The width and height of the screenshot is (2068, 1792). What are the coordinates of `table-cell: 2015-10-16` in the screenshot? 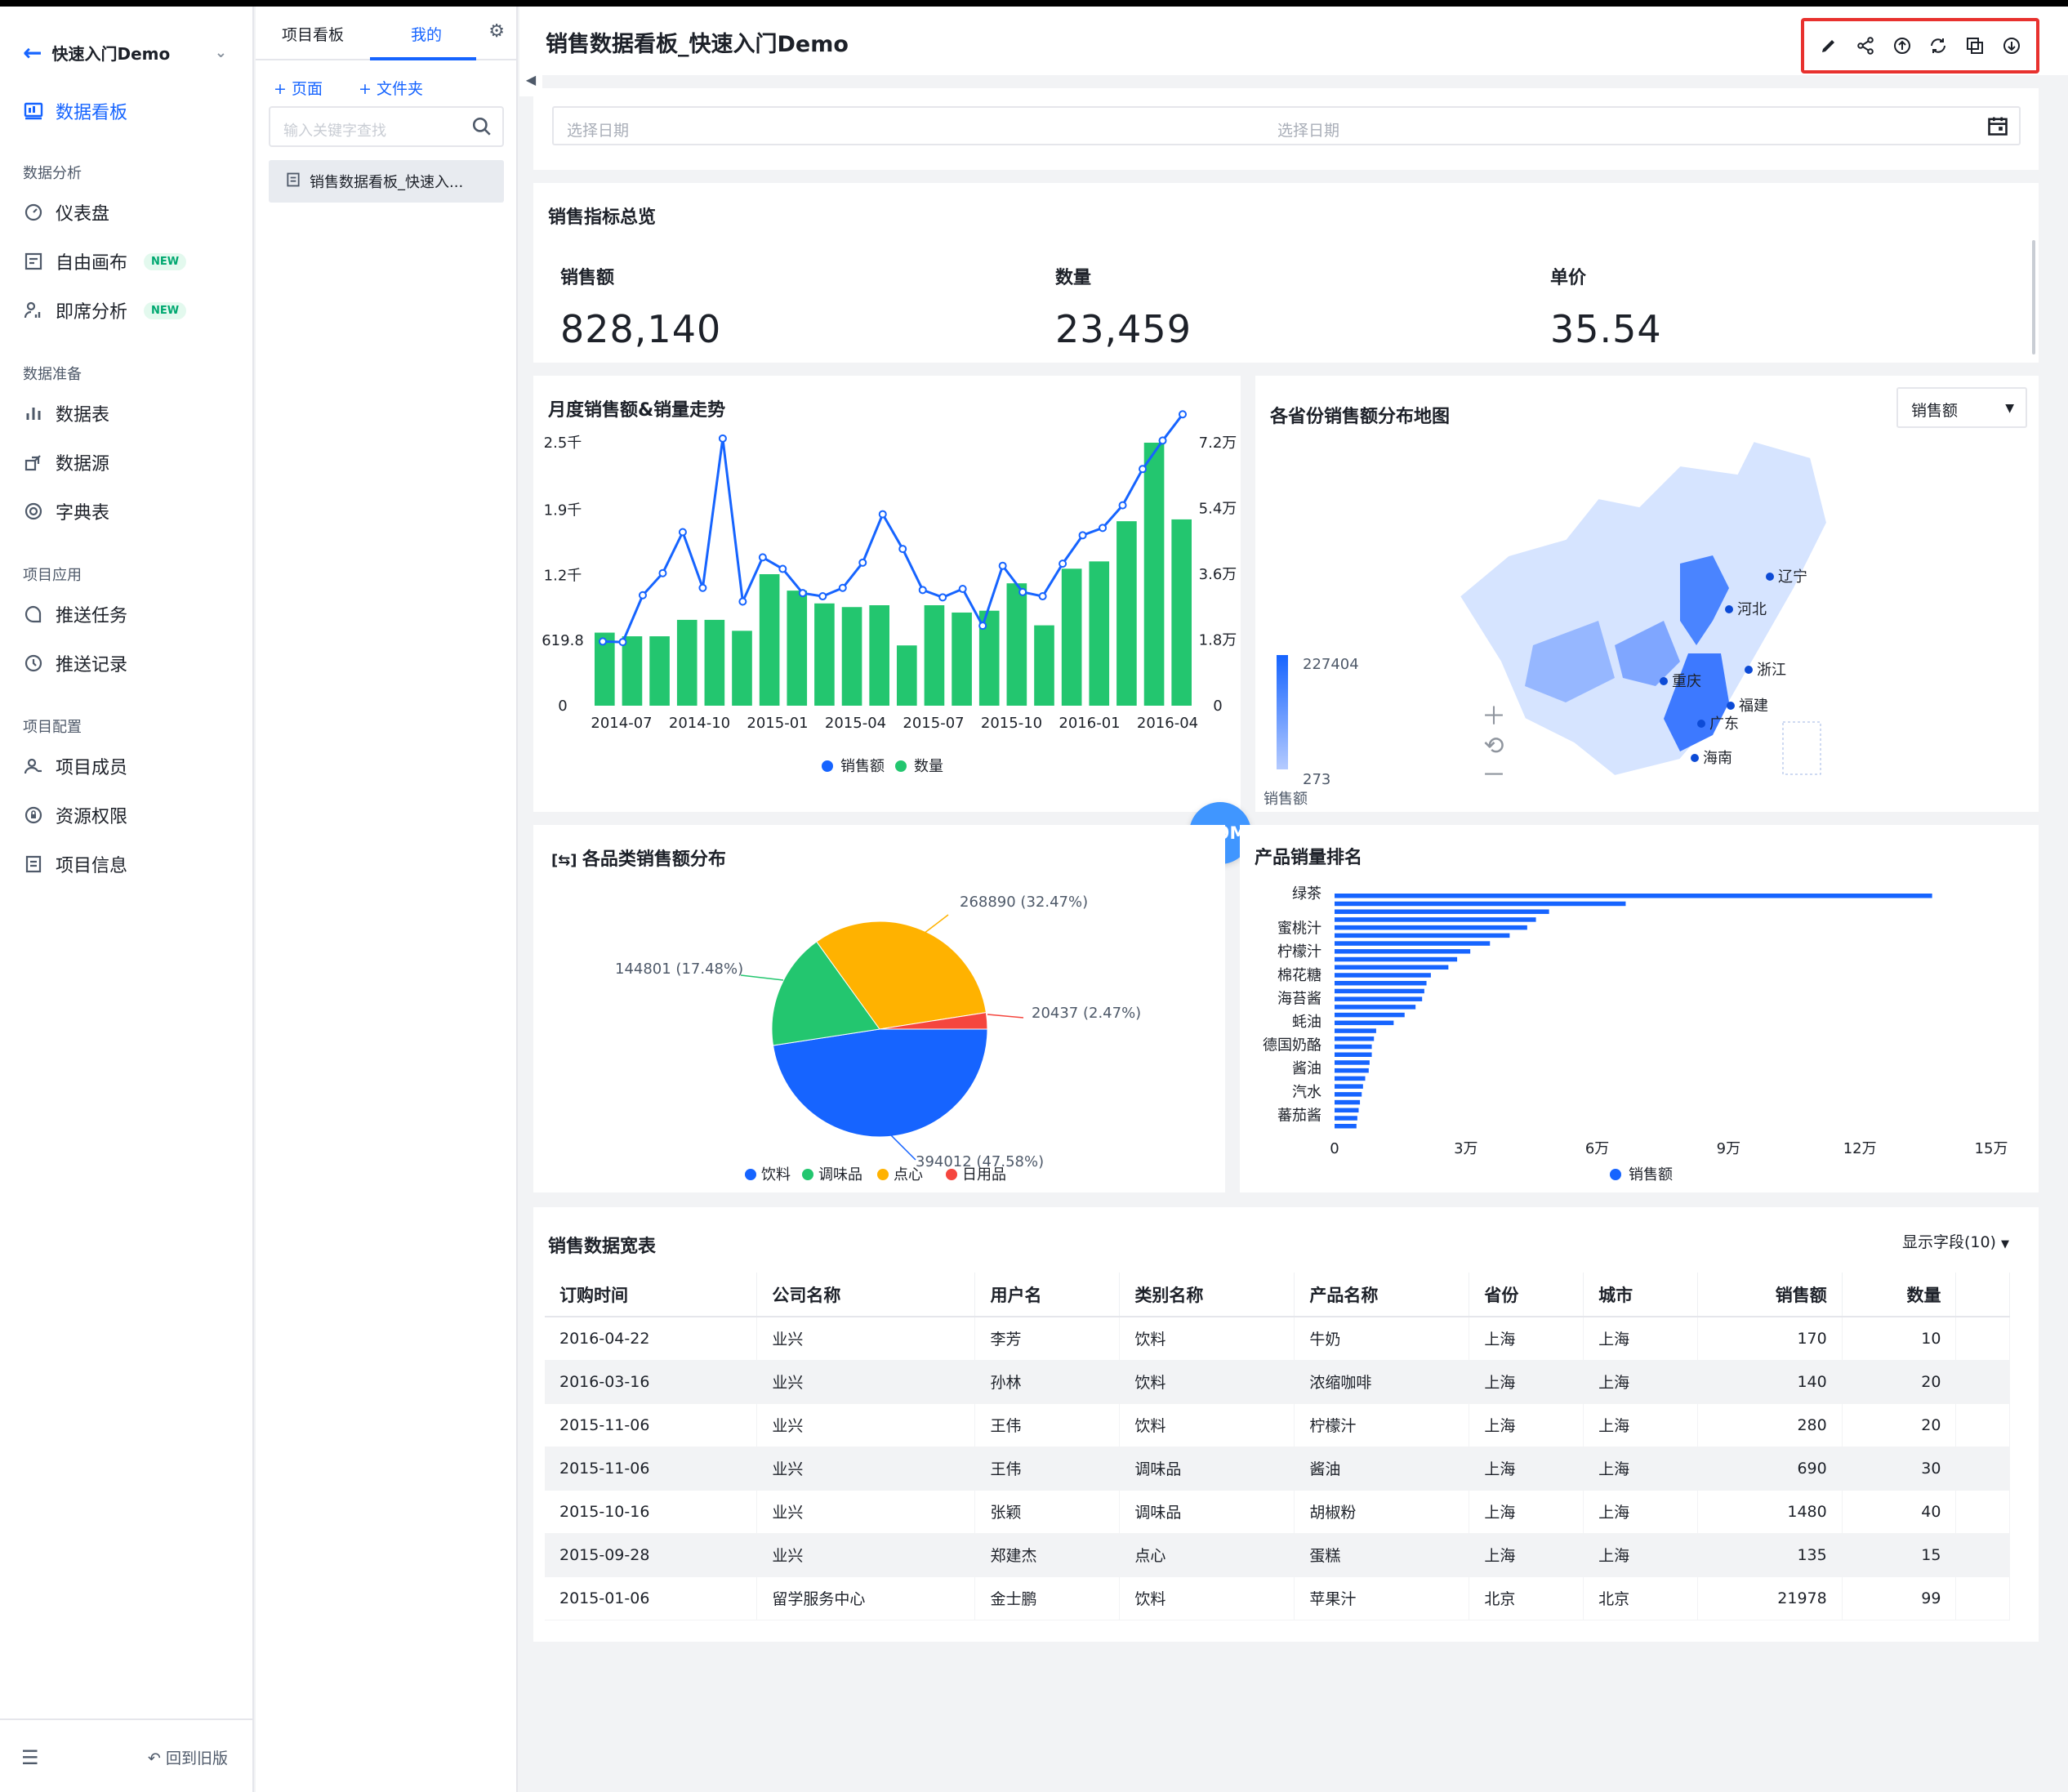 It's located at (651, 1512).